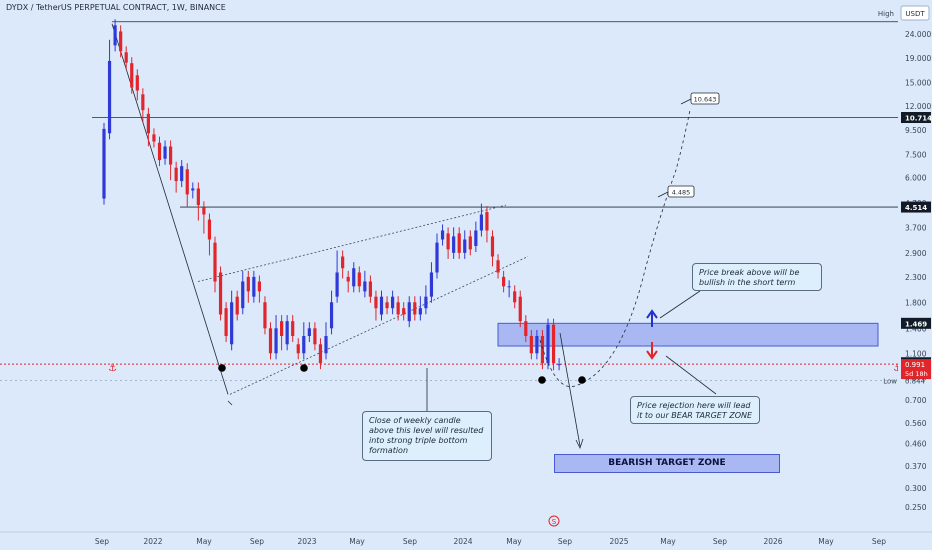 The image size is (932, 550). Describe the element at coordinates (918, 119) in the screenshot. I see `level-badge-label: 10.714` at that location.